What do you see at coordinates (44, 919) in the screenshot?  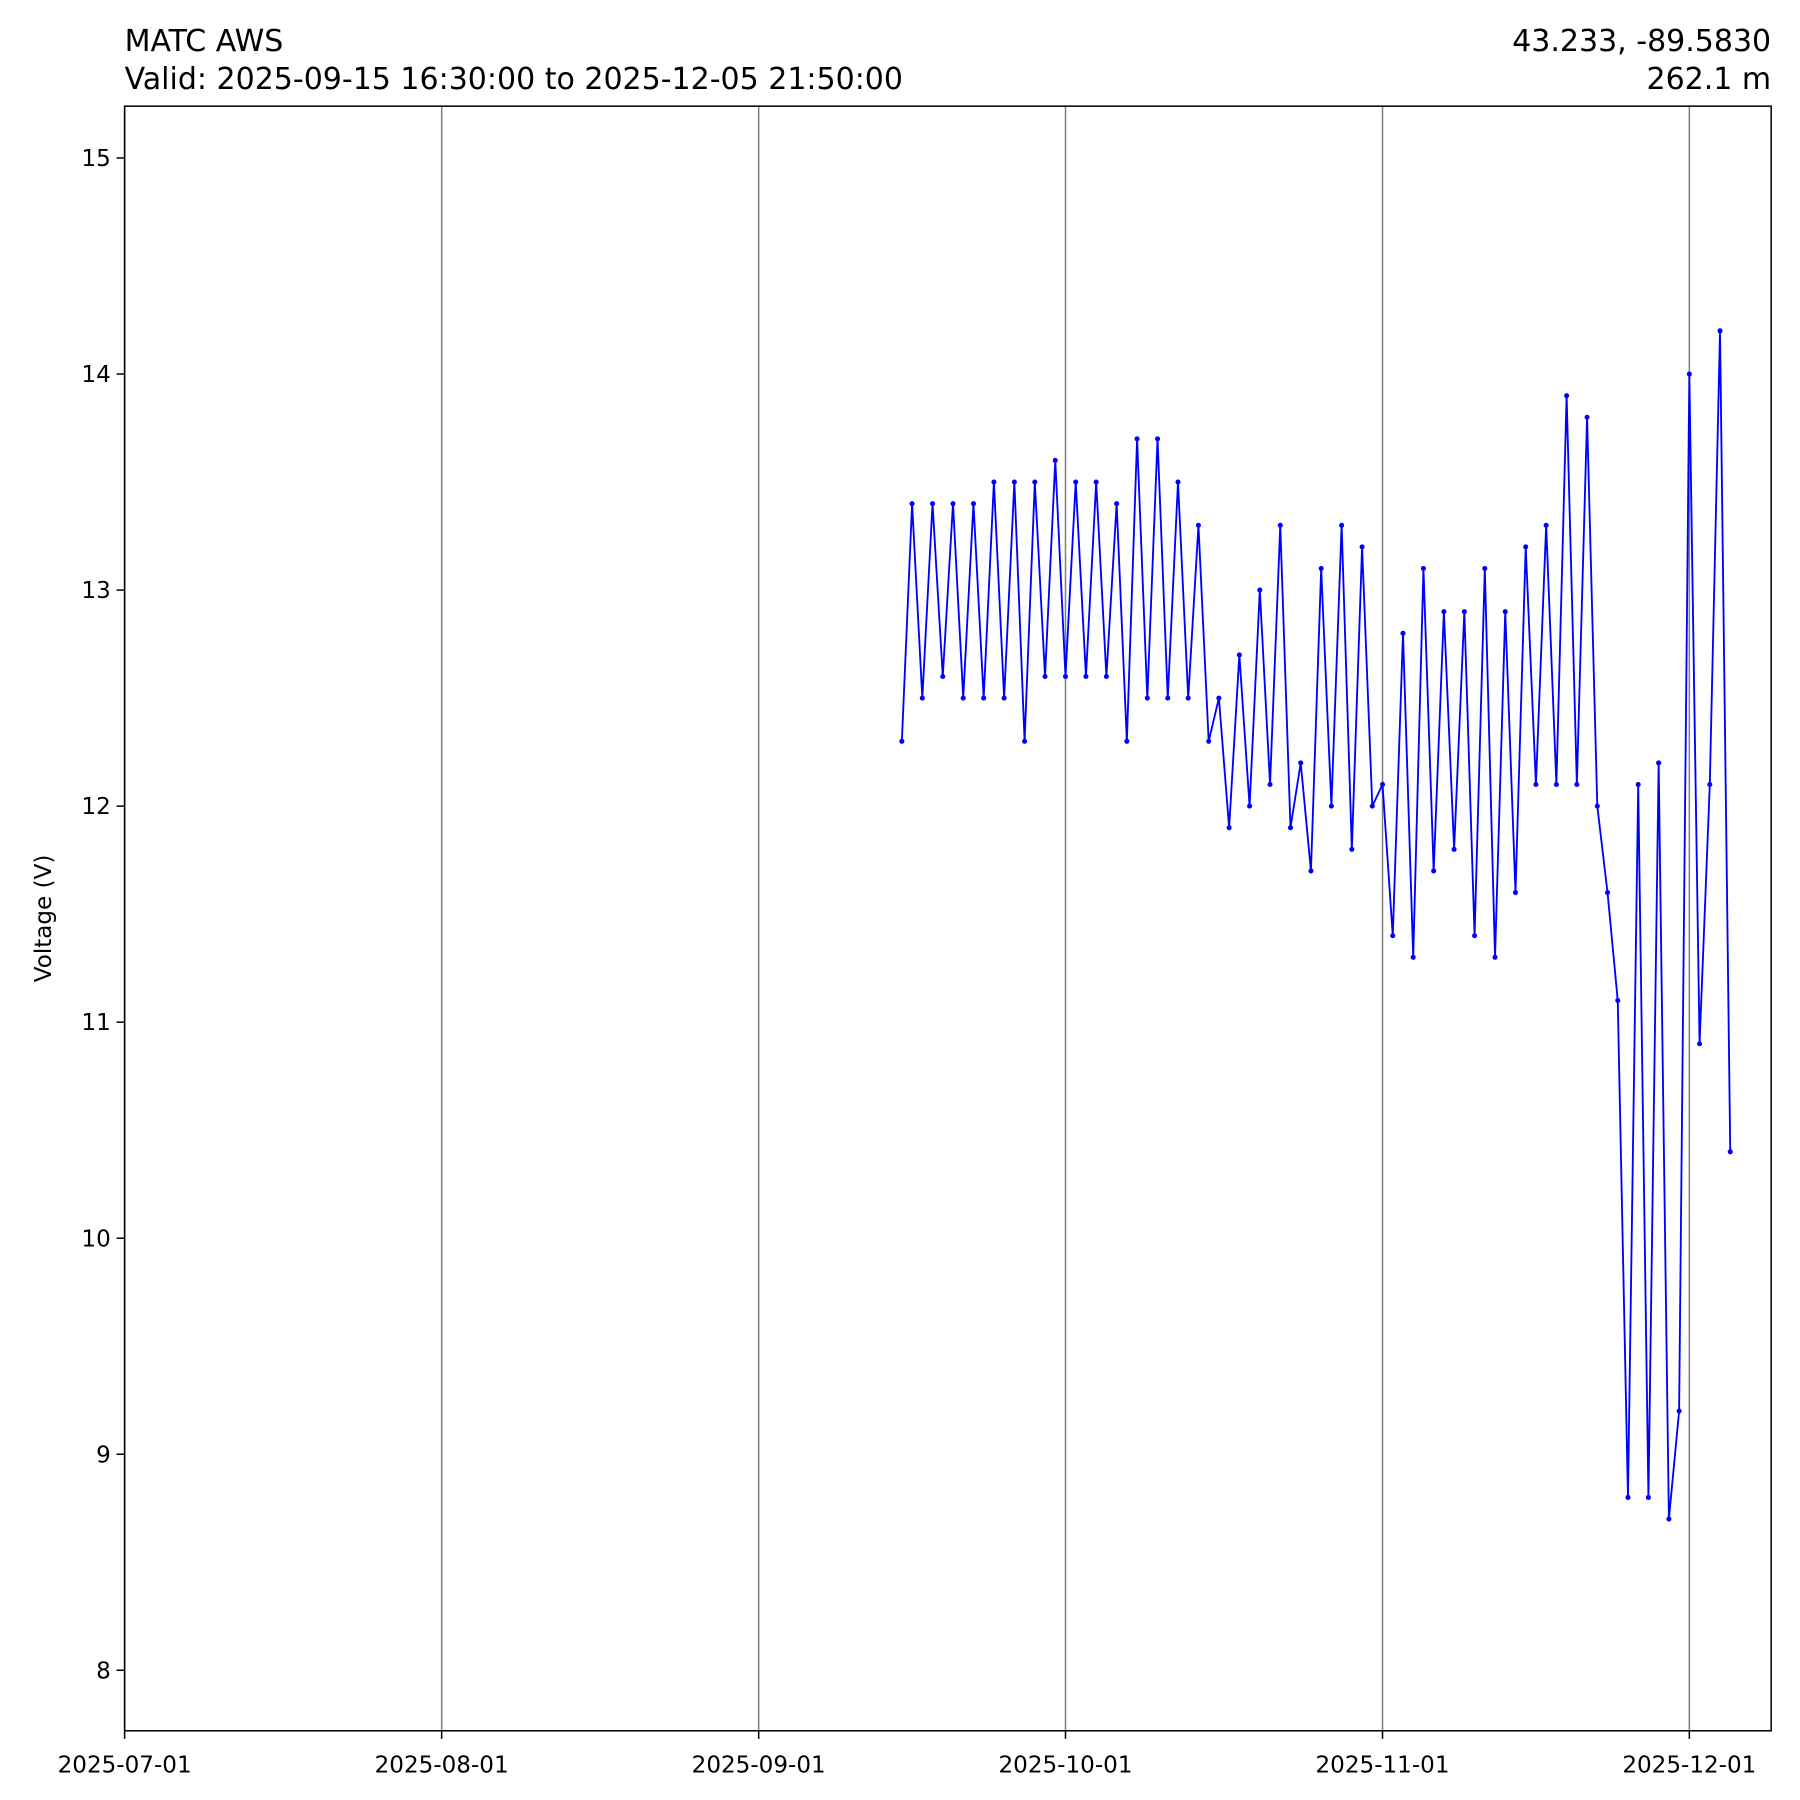 I see `y-axis-label: Voltage (V)` at bounding box center [44, 919].